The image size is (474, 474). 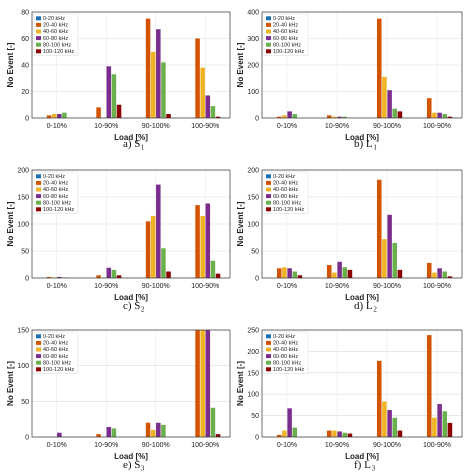 What do you see at coordinates (23, 331) in the screenshot?
I see `y-tick-label: 150` at bounding box center [23, 331].